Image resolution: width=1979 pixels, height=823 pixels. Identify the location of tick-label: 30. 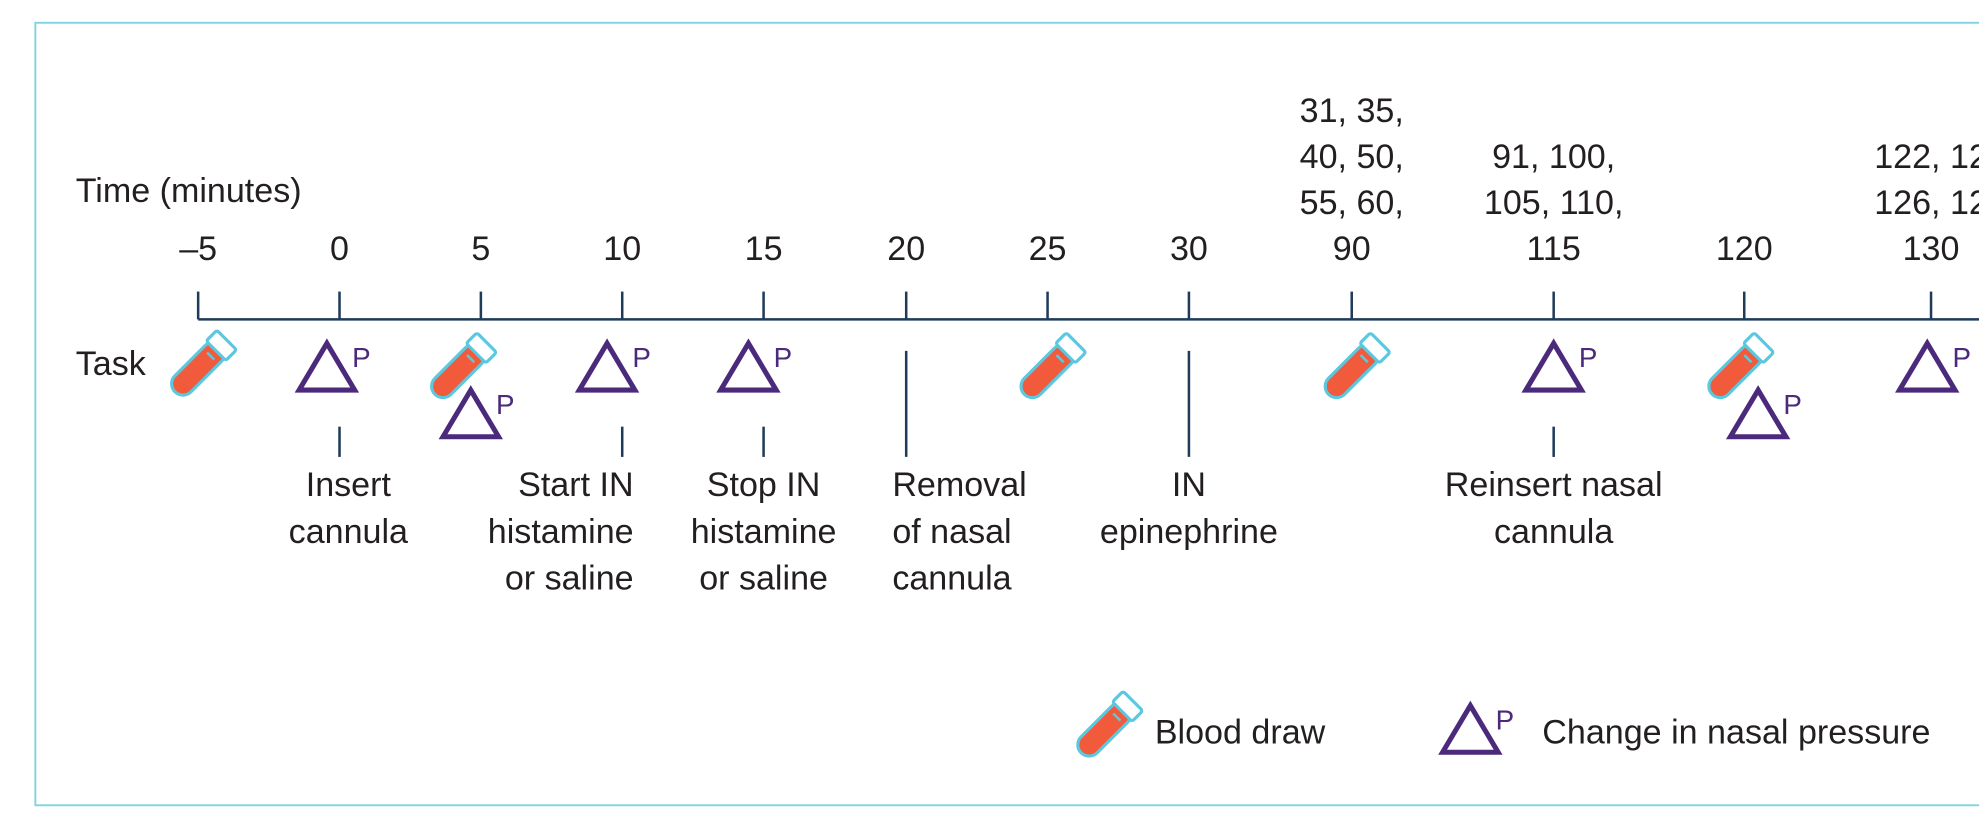
(1189, 249).